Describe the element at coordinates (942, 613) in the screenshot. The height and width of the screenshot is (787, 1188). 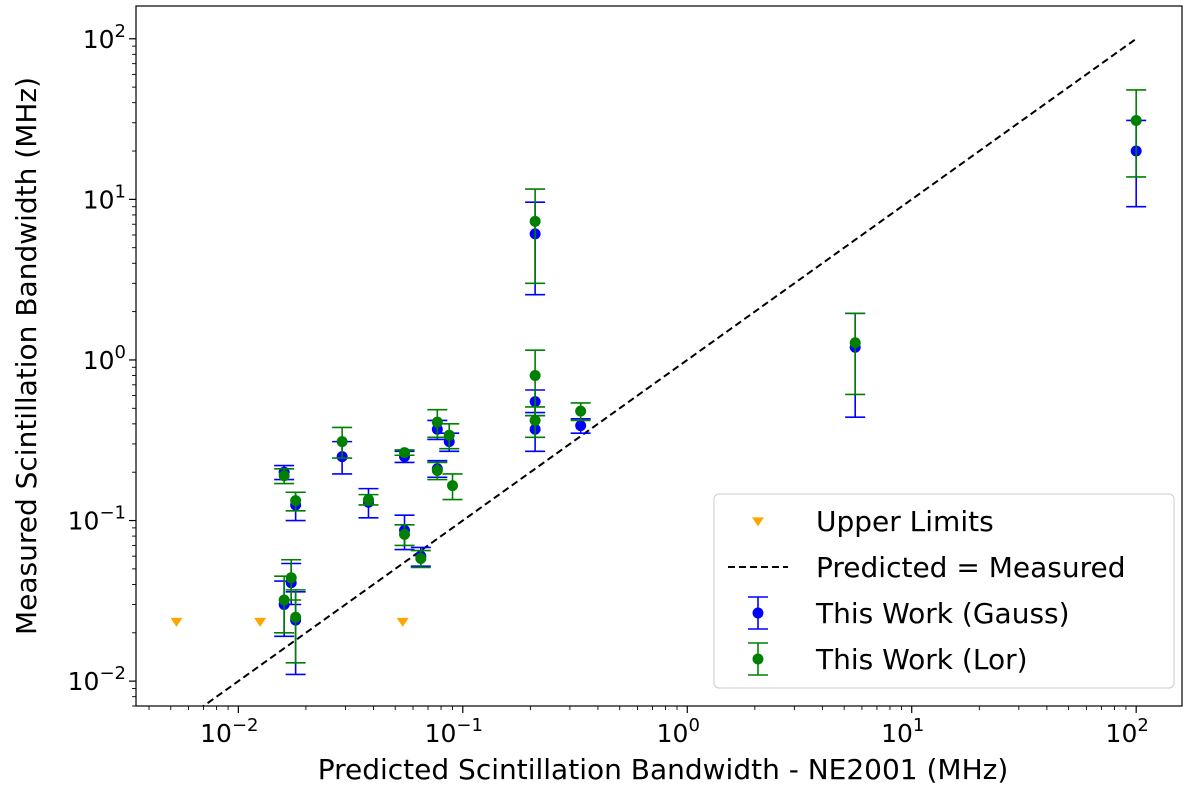
I see `legend-label-gauss: This Work (Gauss)` at that location.